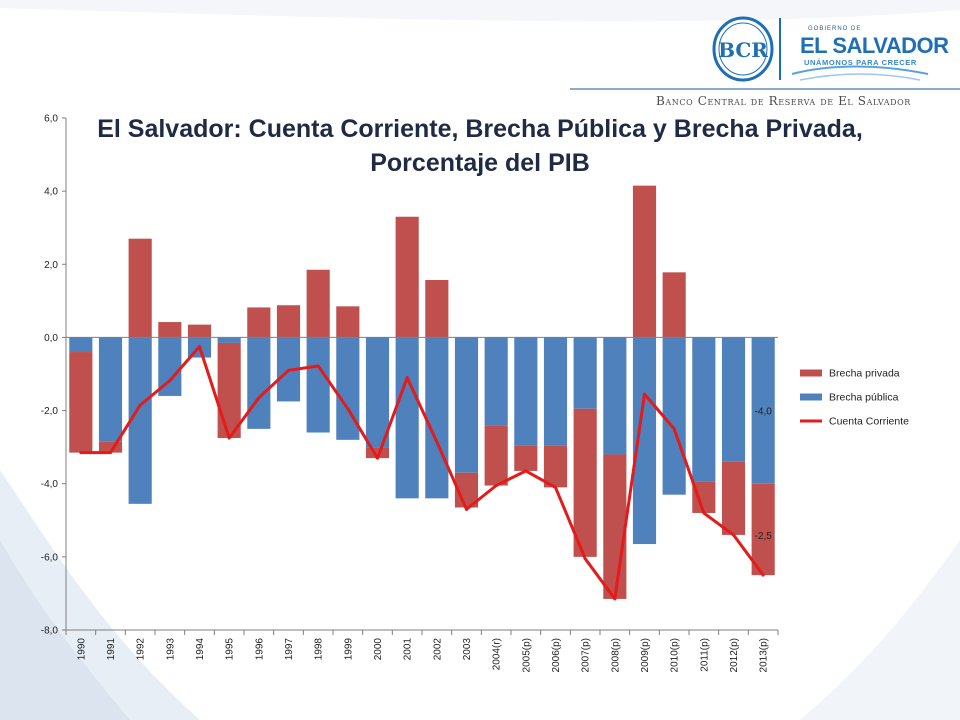  What do you see at coordinates (869, 422) in the screenshot?
I see `legend-label: Cuenta Corriente` at bounding box center [869, 422].